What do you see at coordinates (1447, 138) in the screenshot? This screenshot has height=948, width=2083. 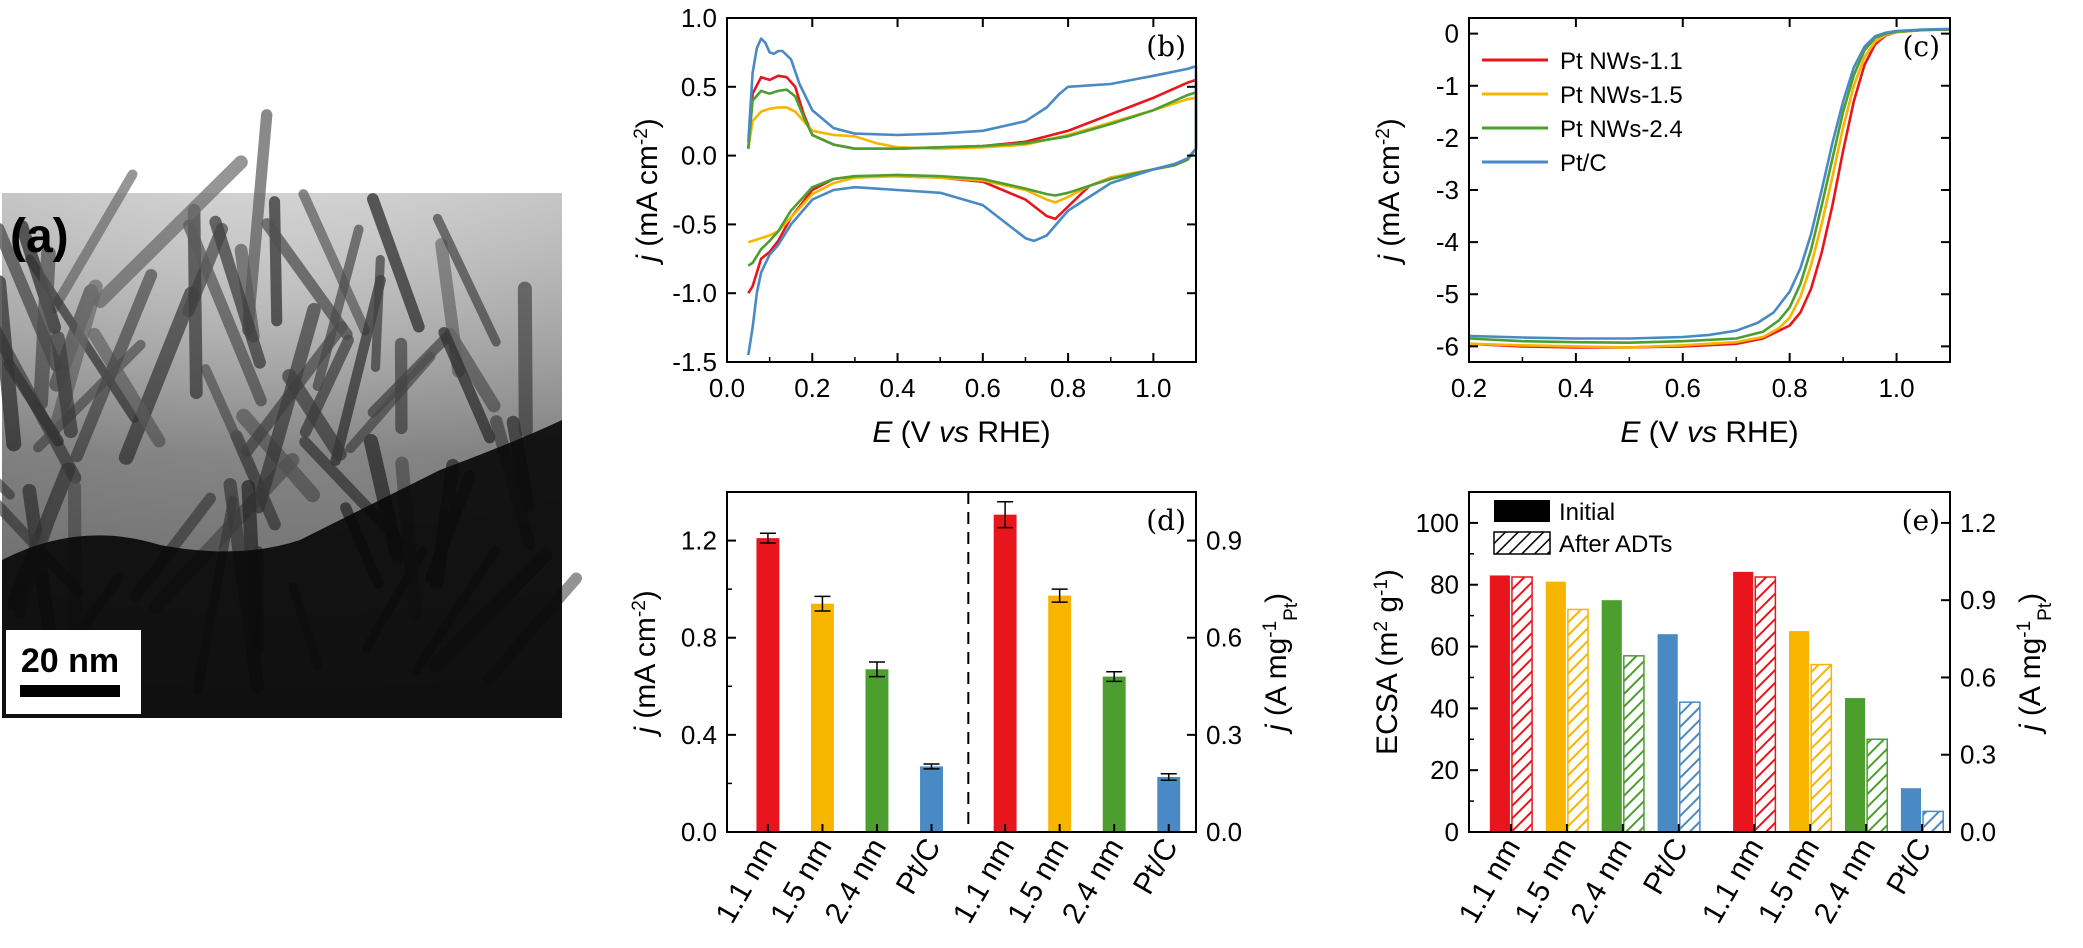 I see `y-tick-label: -2` at bounding box center [1447, 138].